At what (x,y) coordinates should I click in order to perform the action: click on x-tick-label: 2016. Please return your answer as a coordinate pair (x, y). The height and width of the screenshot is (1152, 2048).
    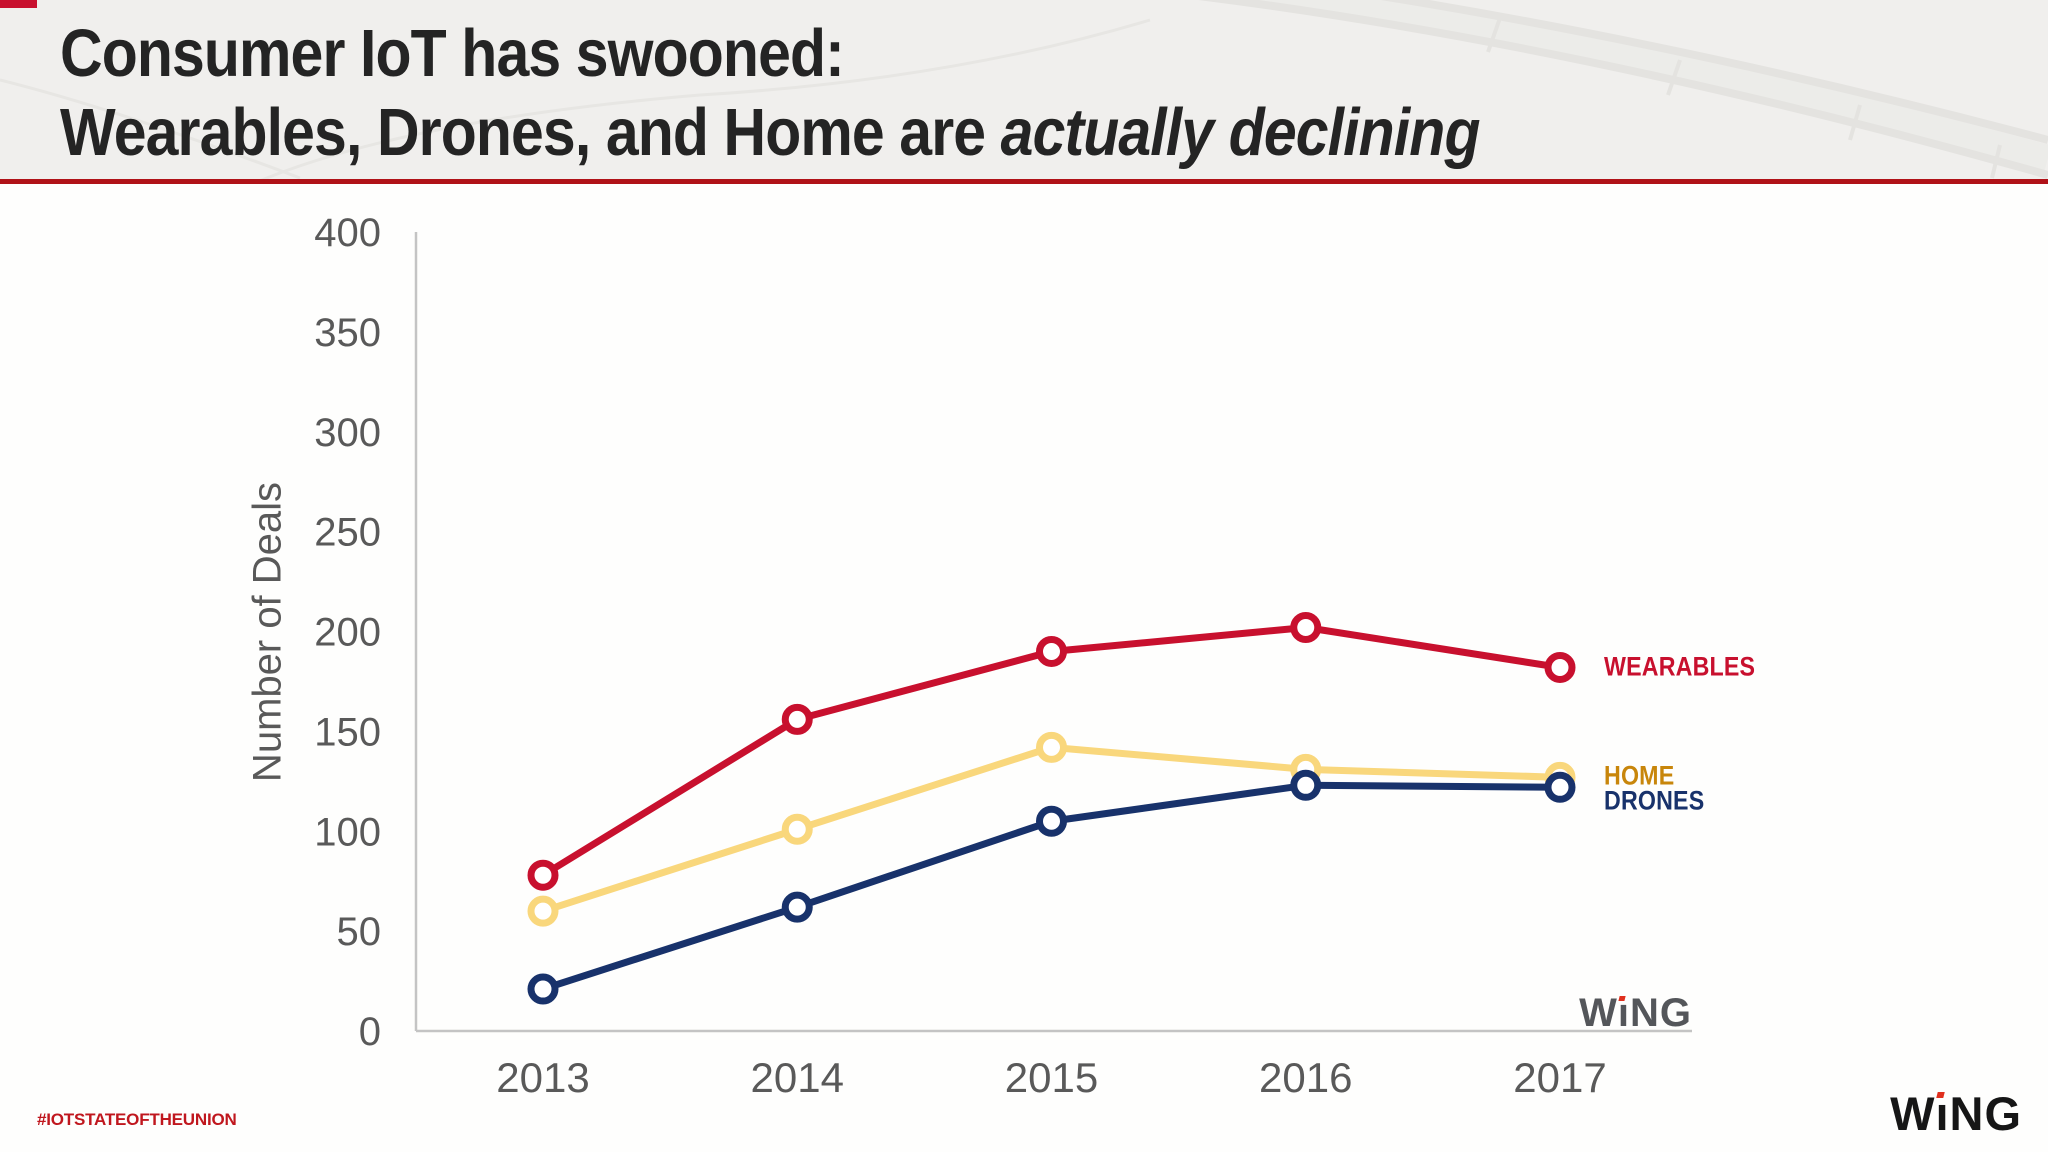
    Looking at the image, I should click on (1305, 1077).